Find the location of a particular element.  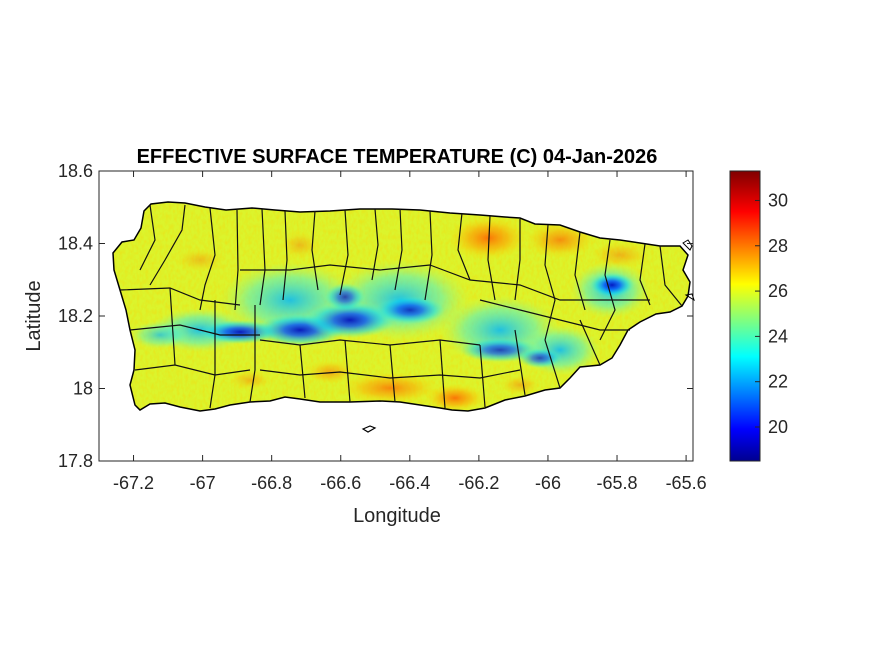

colorbar-tick-label: 28 is located at coordinates (778, 246).